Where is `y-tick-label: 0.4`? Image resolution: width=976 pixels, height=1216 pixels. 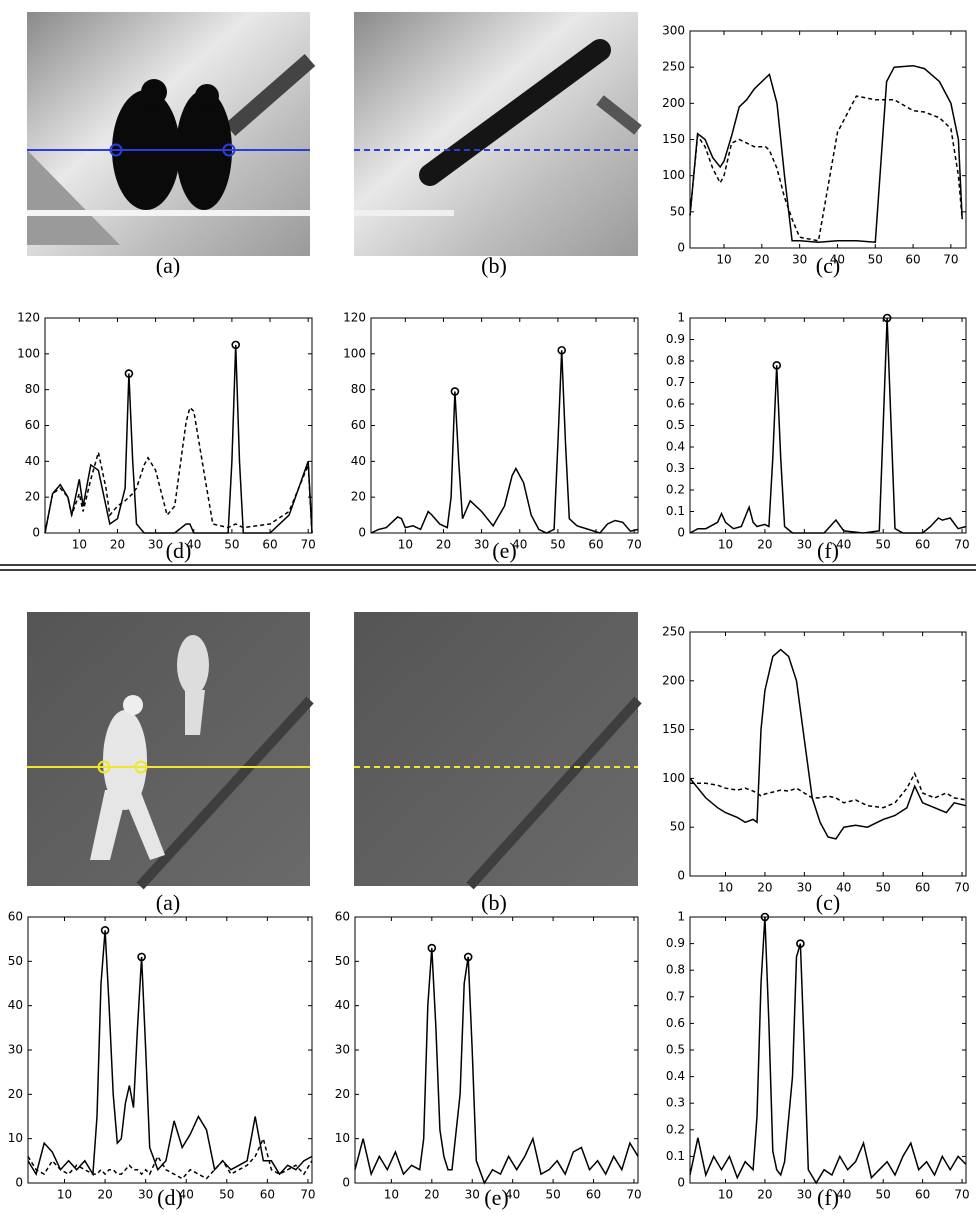
y-tick-label: 0.4 is located at coordinates (675, 1076).